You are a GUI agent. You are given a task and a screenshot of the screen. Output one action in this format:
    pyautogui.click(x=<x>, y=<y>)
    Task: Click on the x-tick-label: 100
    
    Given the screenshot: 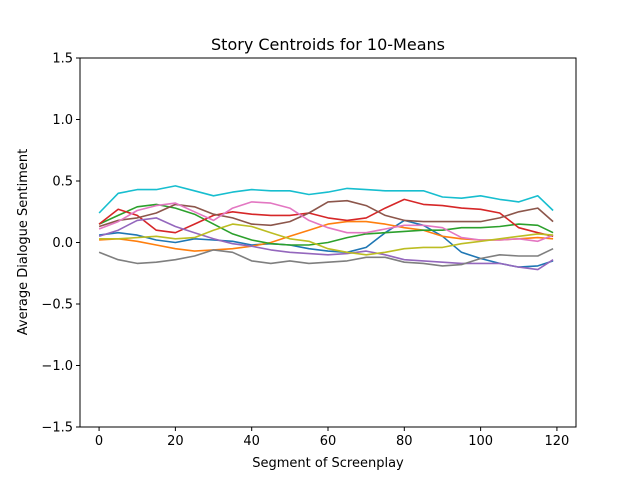 What is the action you would take?
    pyautogui.click(x=480, y=441)
    